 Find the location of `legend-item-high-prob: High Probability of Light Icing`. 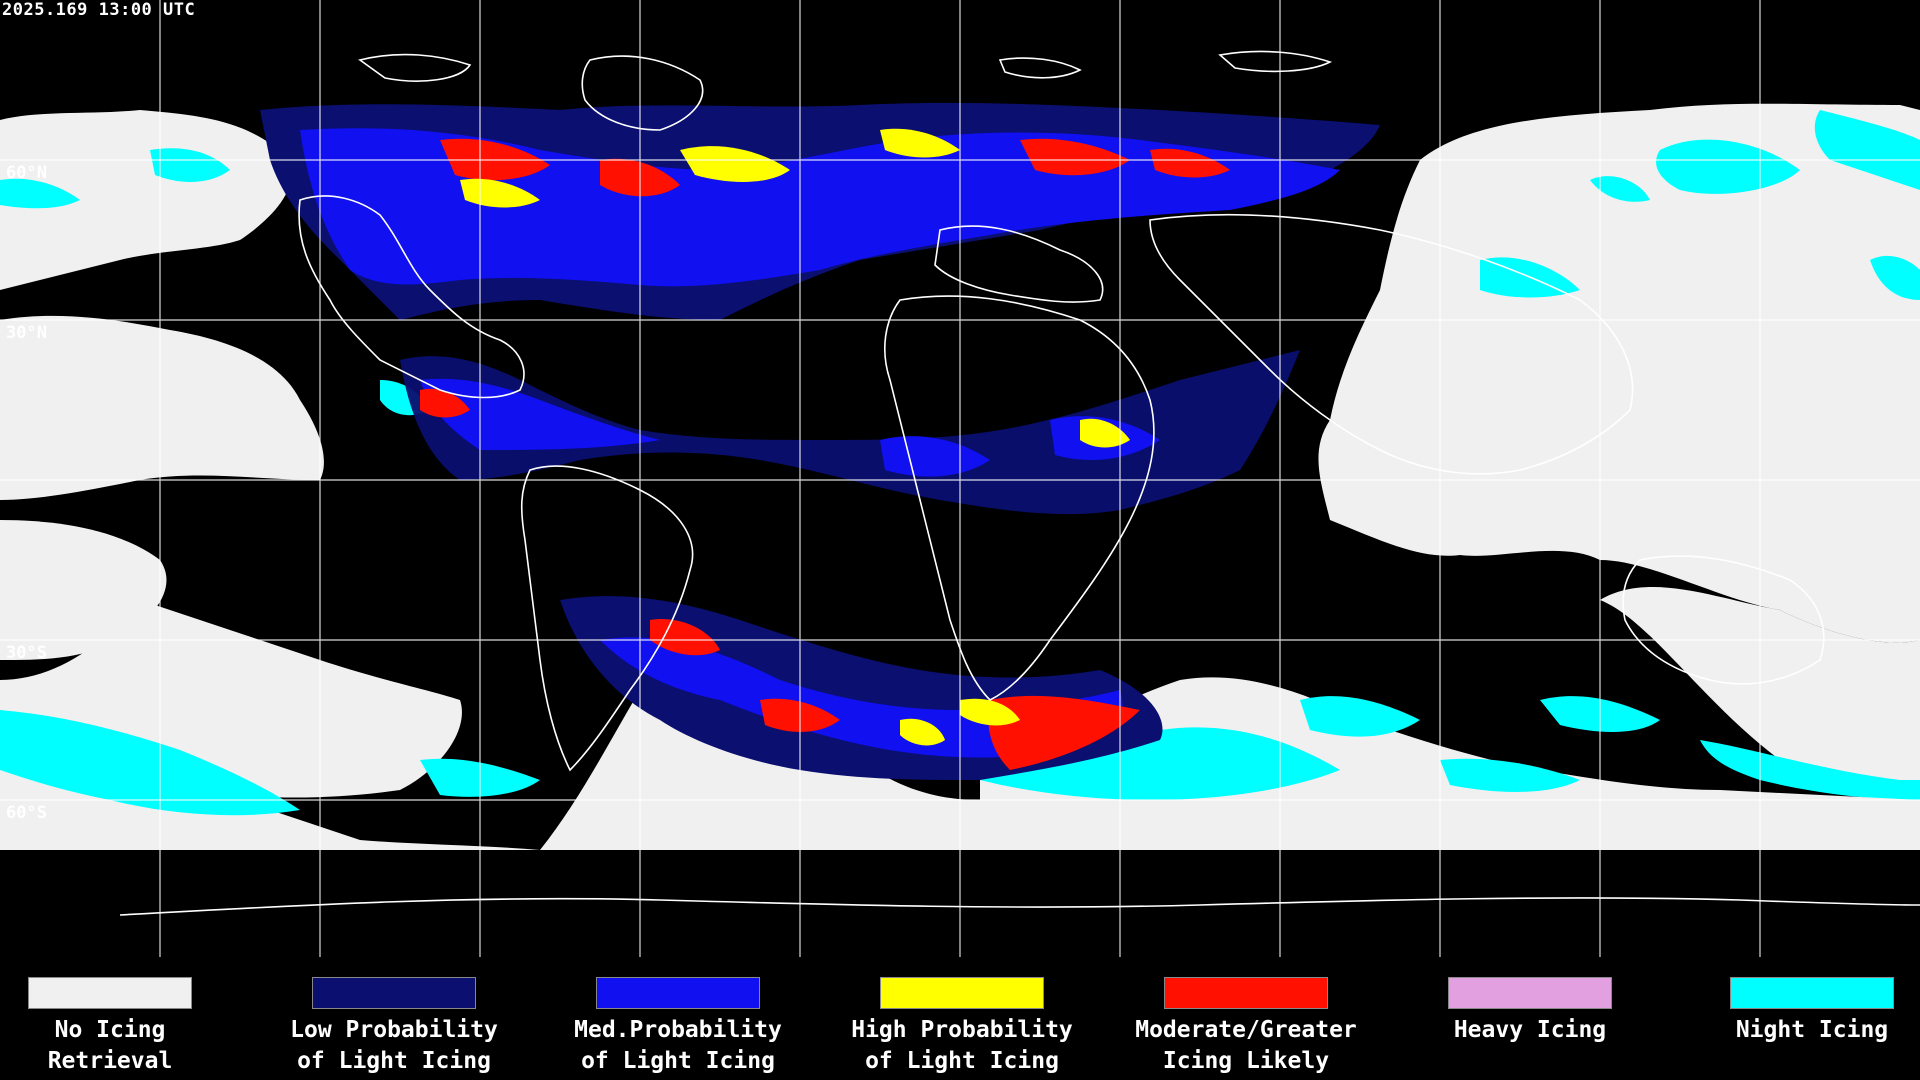

legend-item-high-prob: High Probability of Light Icing is located at coordinates (962, 1027).